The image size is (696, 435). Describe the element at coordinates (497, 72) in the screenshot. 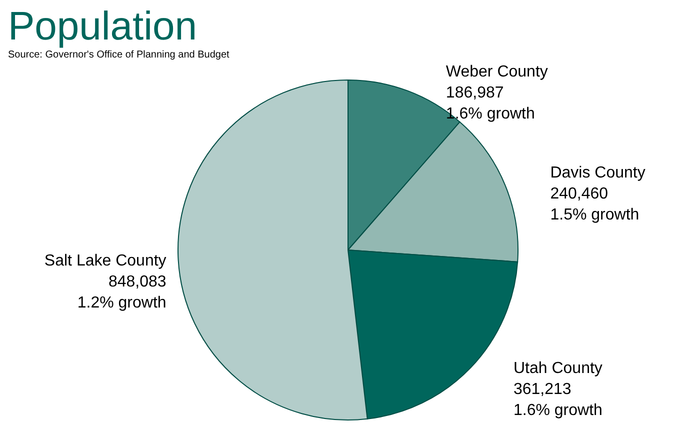

I see `slice-label: Weber County` at that location.